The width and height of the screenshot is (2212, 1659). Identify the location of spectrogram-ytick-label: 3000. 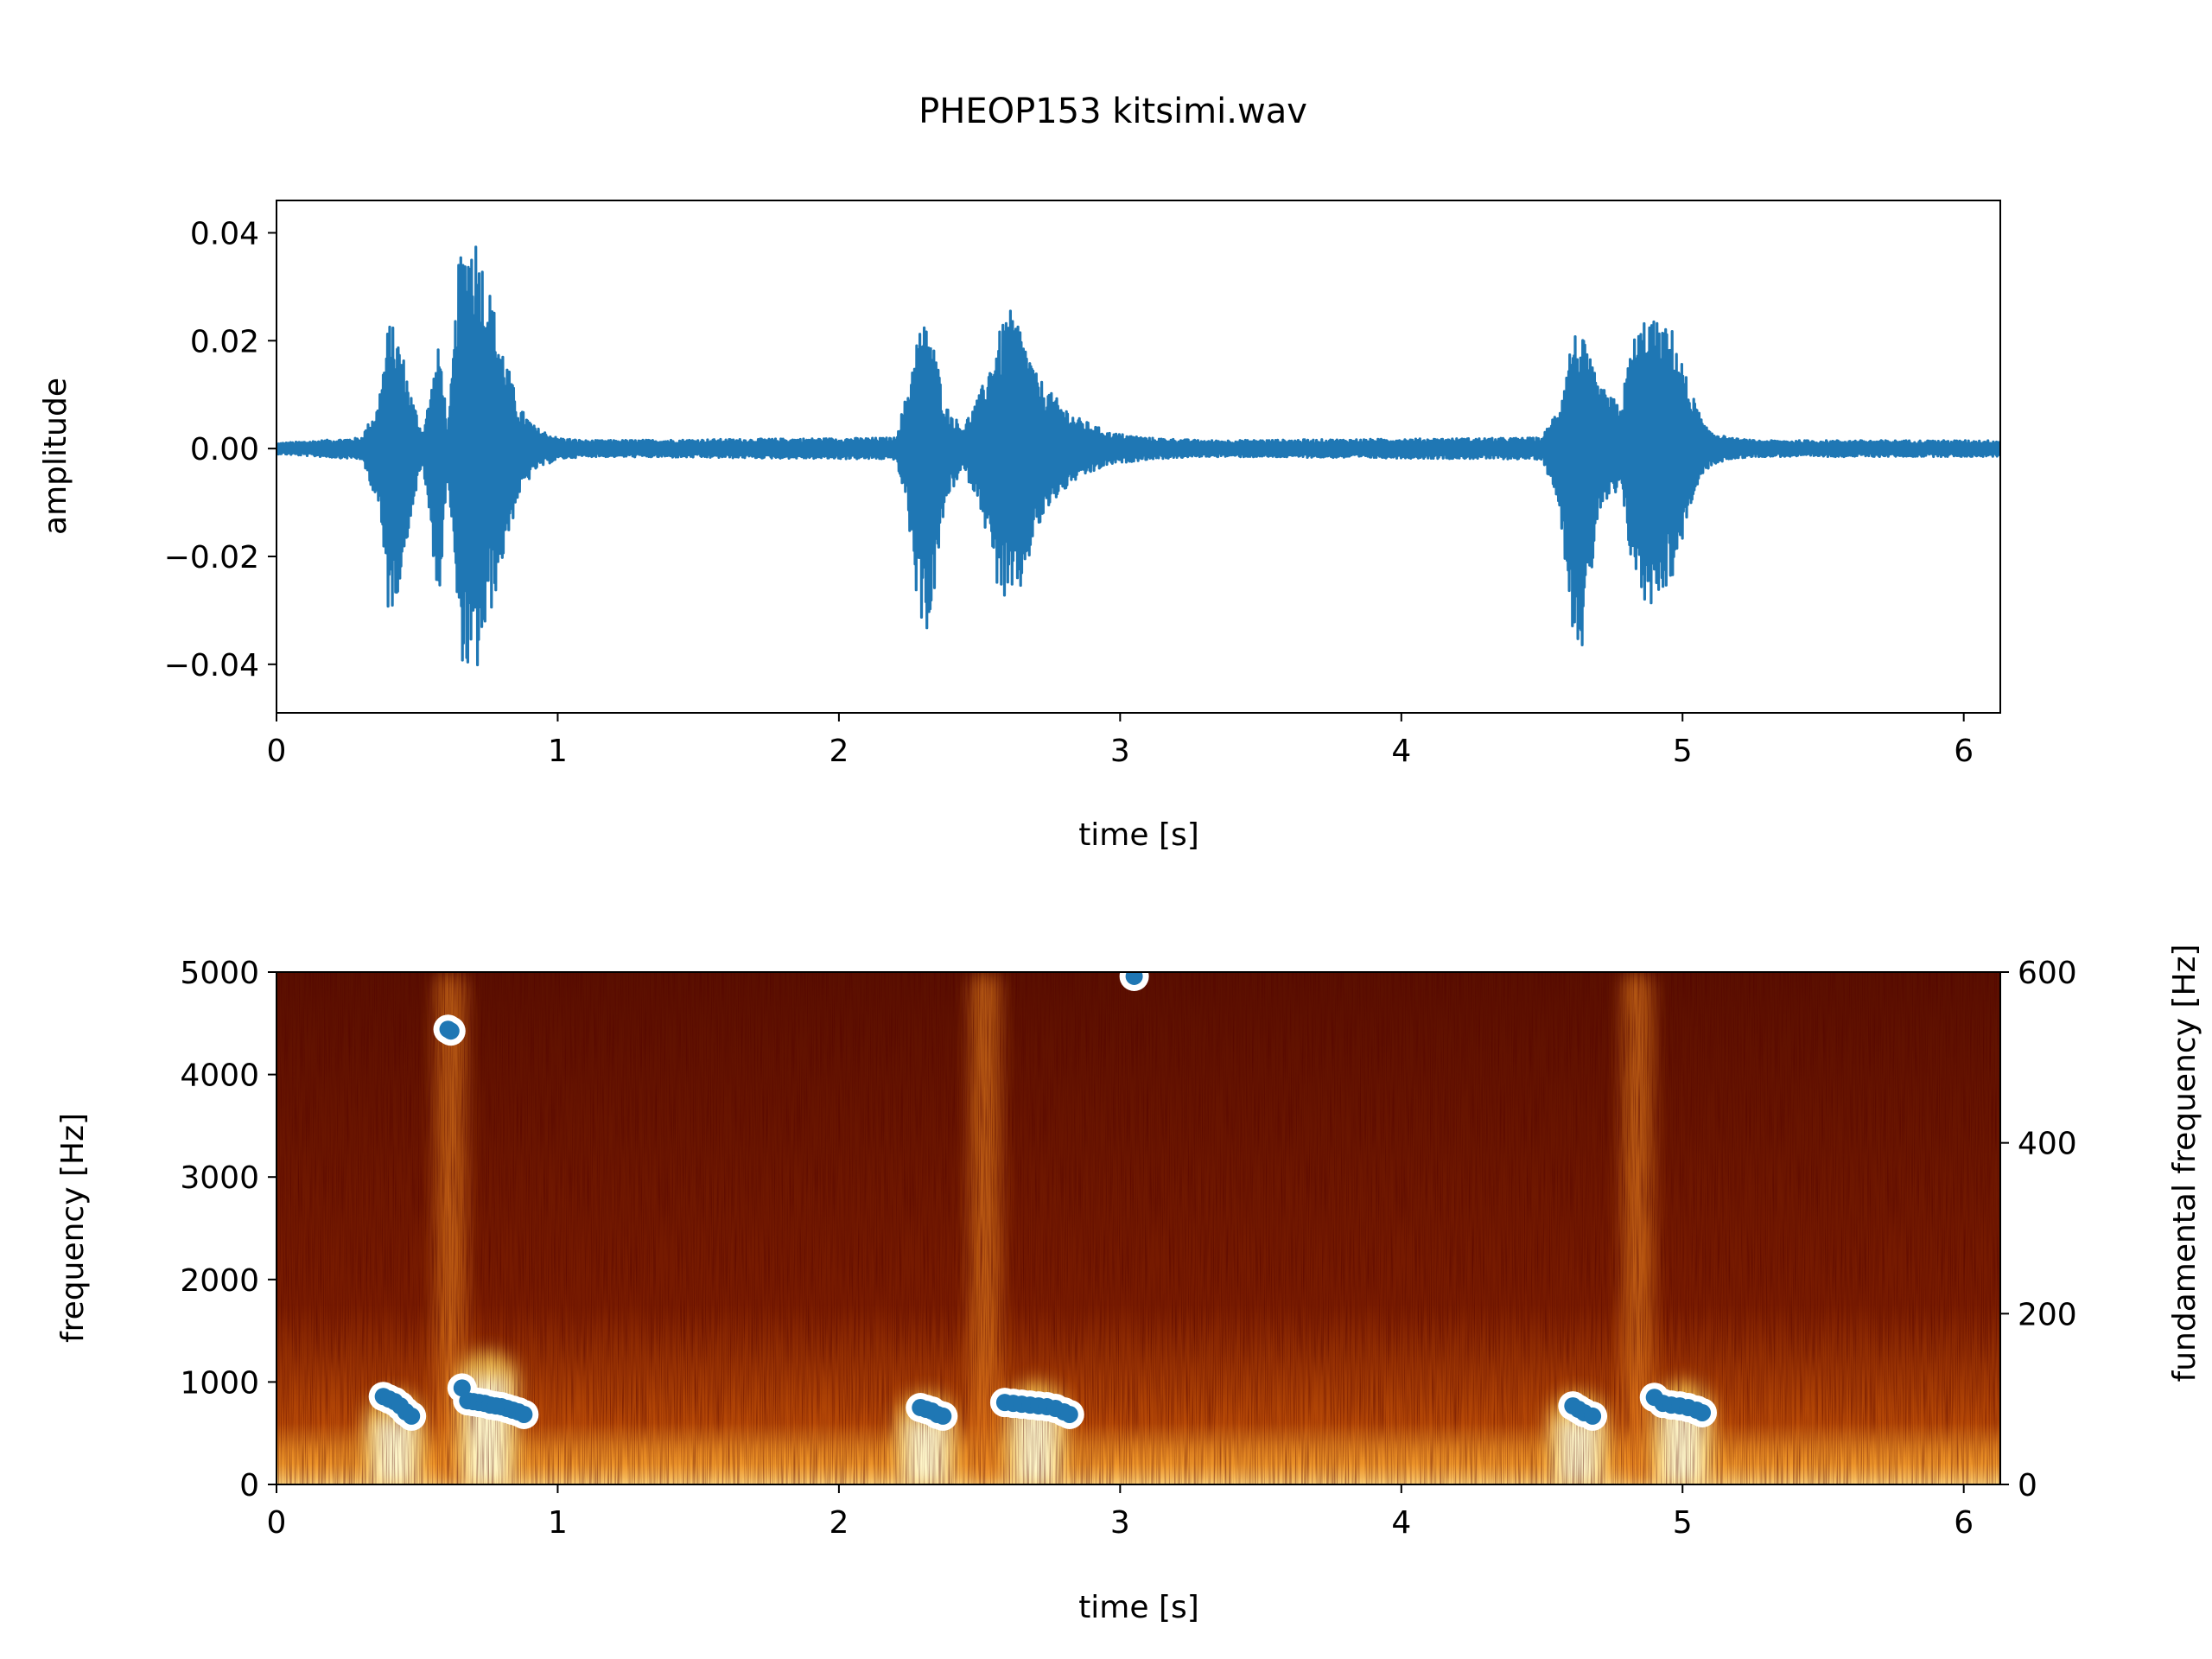
(219, 1178).